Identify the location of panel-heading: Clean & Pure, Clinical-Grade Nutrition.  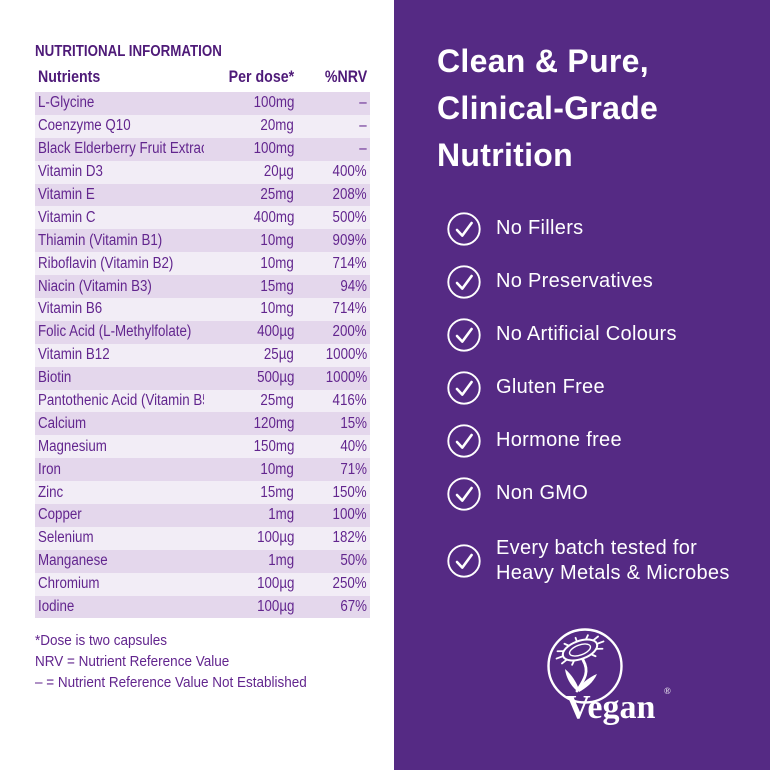
(547, 108).